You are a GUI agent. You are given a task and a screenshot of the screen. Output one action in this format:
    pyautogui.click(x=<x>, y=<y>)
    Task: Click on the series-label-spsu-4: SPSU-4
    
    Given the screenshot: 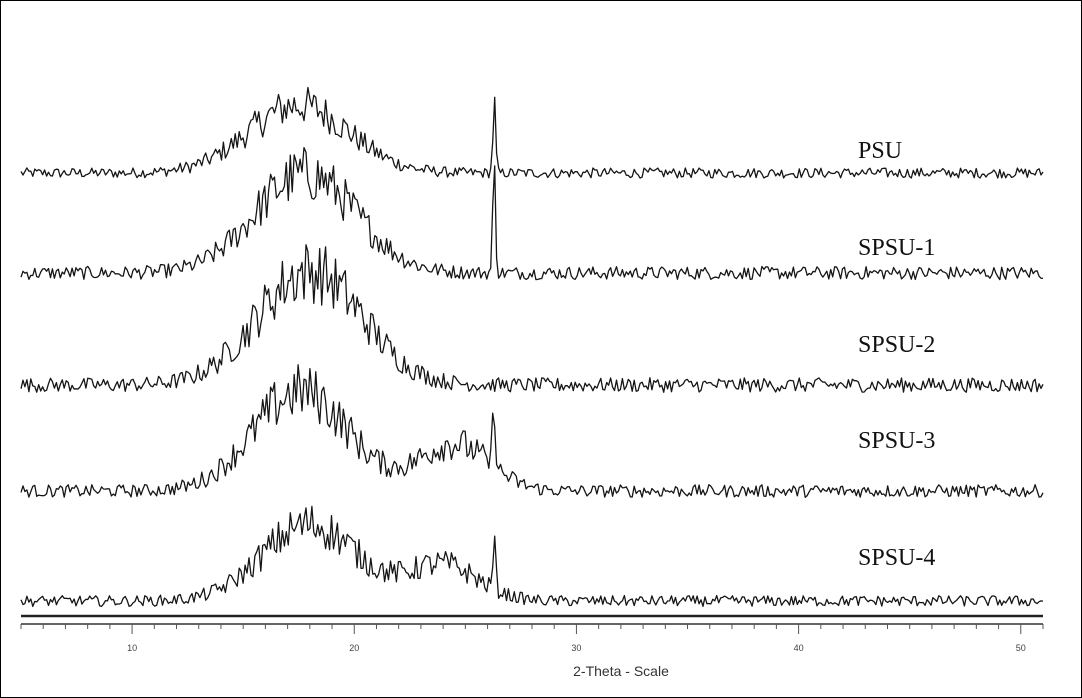 What is the action you would take?
    pyautogui.click(x=896, y=558)
    